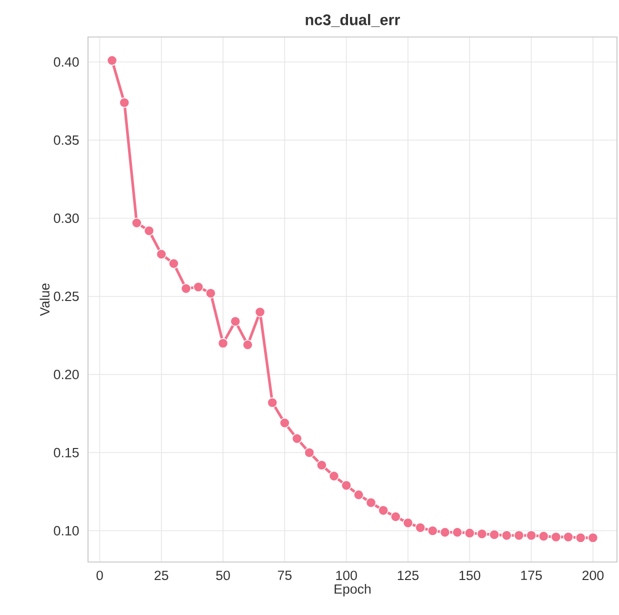  I want to click on x-tick-label: 125, so click(408, 575).